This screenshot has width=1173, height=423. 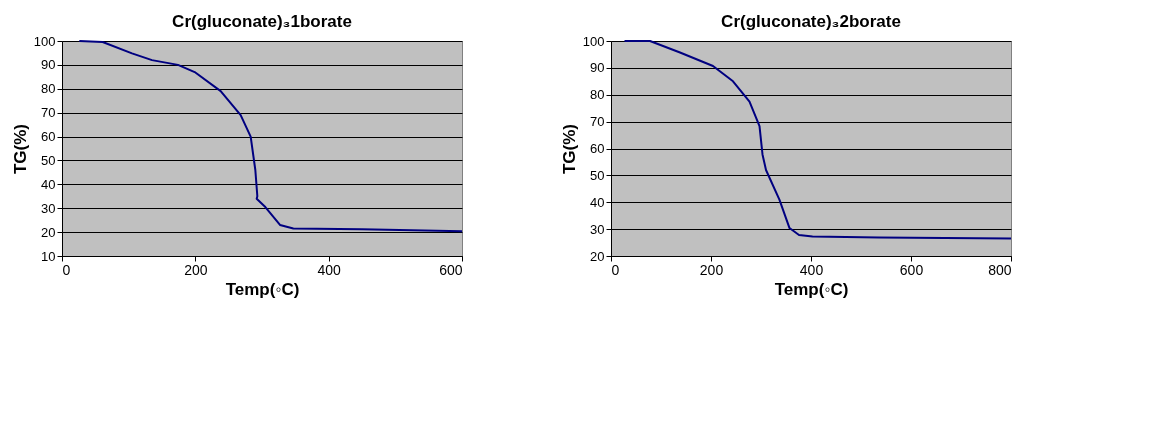 What do you see at coordinates (270, 136) in the screenshot?
I see `line-series` at bounding box center [270, 136].